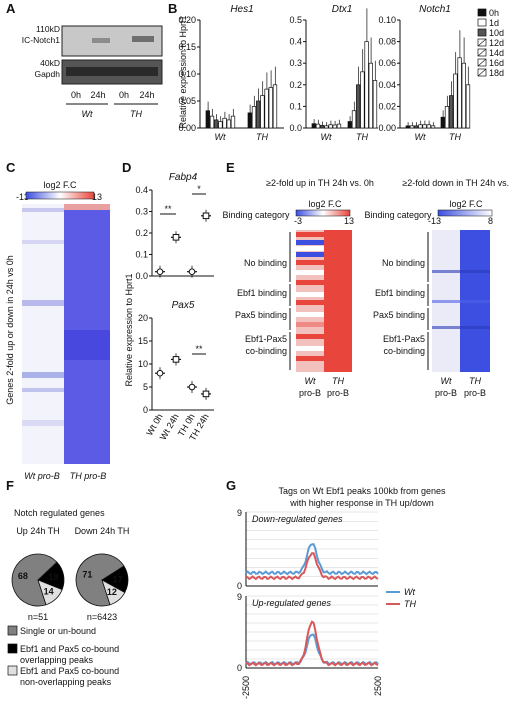 The height and width of the screenshot is (709, 512). What do you see at coordinates (23, 576) in the screenshot?
I see `chart-f-slice-label-0-0: 68` at bounding box center [23, 576].